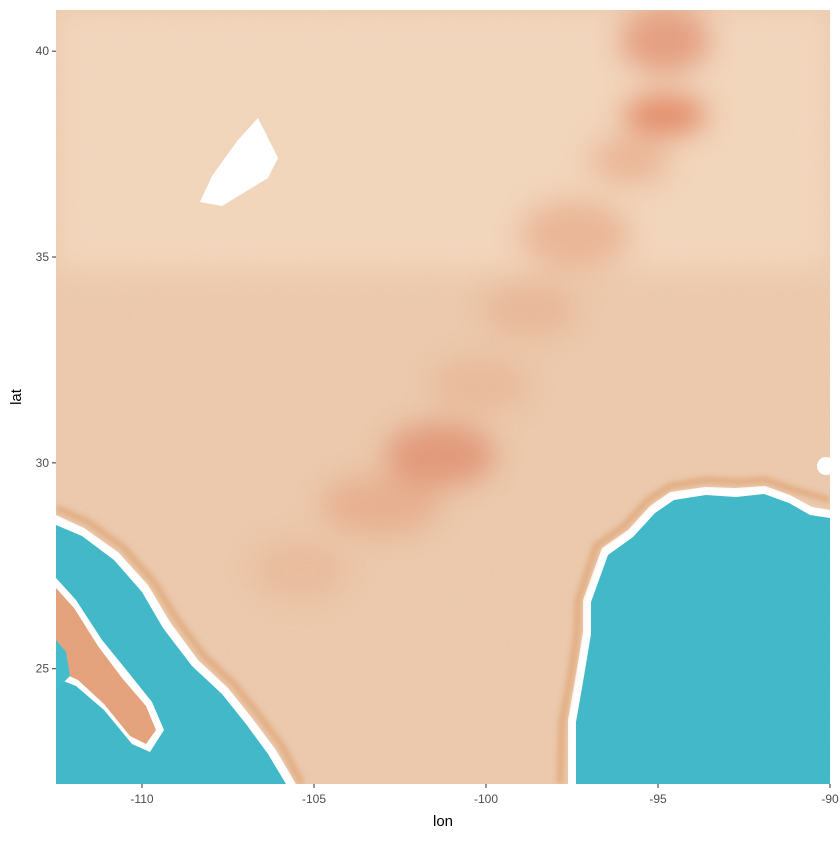 This screenshot has width=840, height=845. What do you see at coordinates (43, 463) in the screenshot?
I see `y-tick-label: 30` at bounding box center [43, 463].